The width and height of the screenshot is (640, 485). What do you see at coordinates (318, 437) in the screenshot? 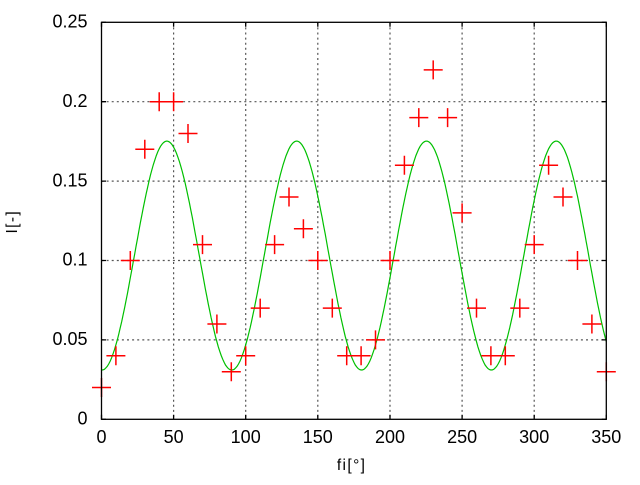
I see `svg-text: 150` at bounding box center [318, 437].